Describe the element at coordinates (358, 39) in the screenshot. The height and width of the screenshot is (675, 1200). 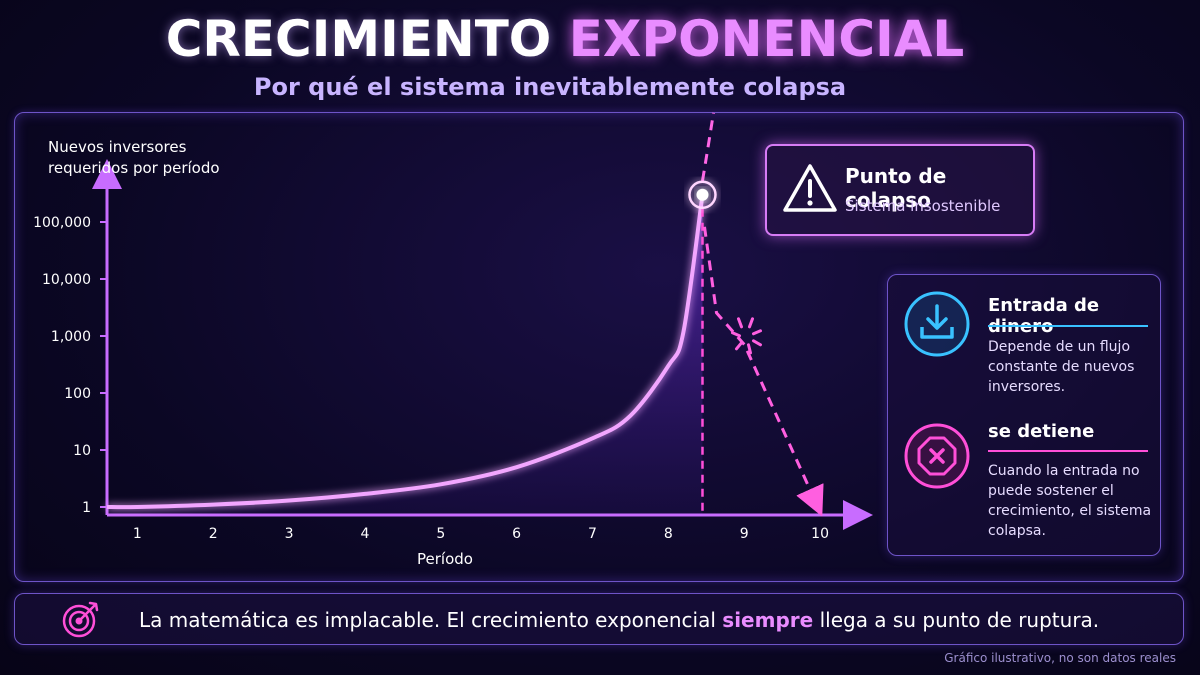
I see `title-word-1: CRECIMIENTO` at that location.